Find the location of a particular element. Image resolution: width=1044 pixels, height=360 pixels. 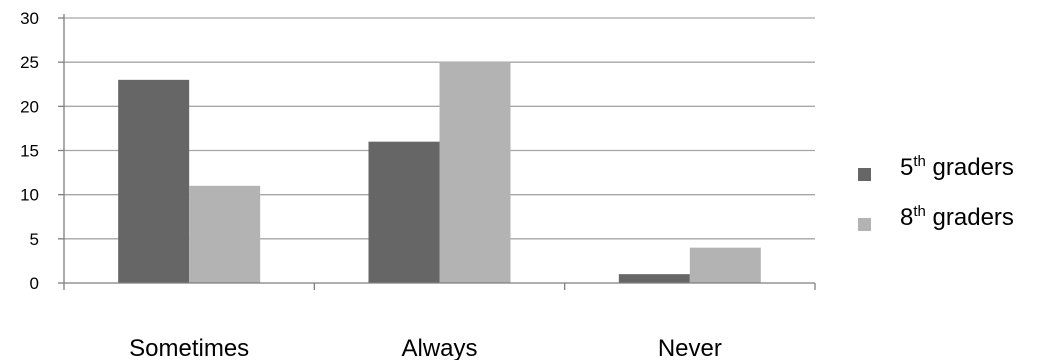

bar-always-8th-graders is located at coordinates (475, 172).